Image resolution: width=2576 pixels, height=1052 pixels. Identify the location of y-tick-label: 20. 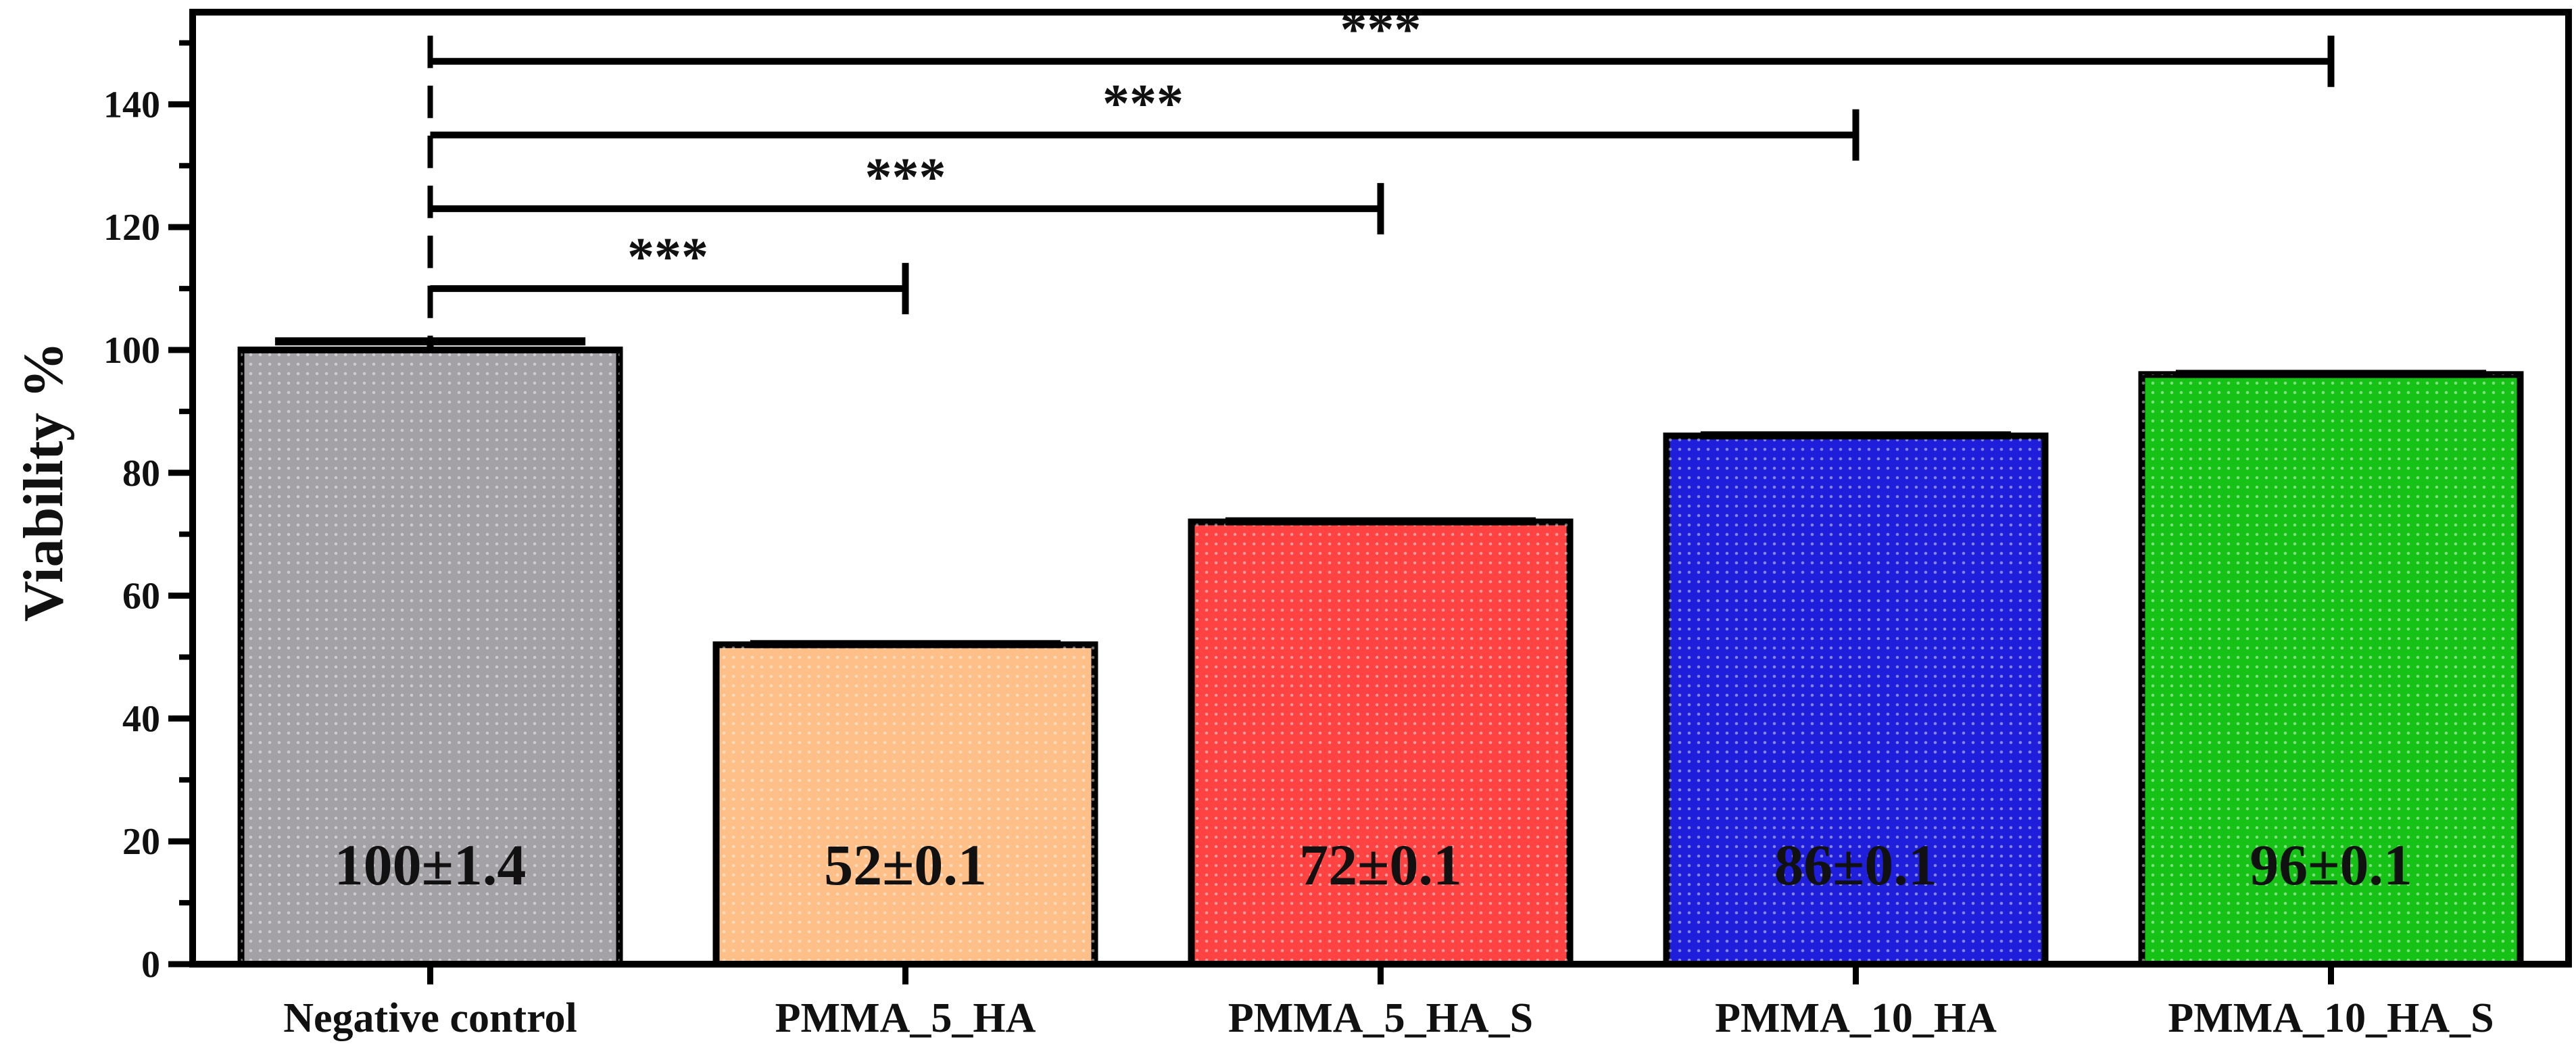
(141, 842).